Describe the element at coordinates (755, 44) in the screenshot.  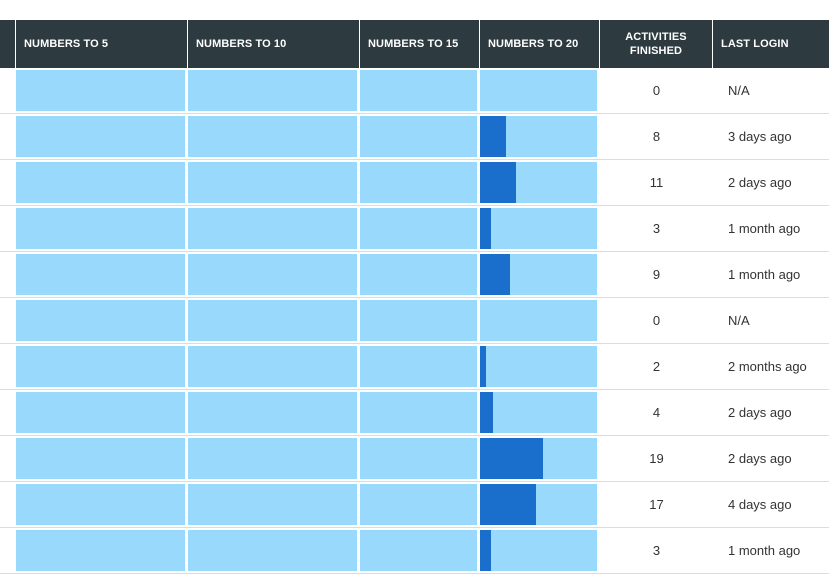
I see `header-last-login: LAST LOGIN` at that location.